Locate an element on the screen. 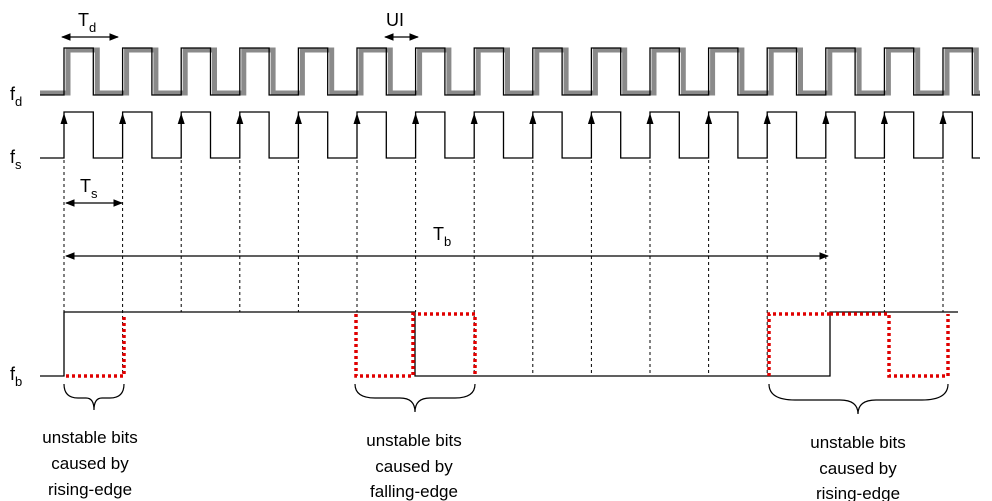 The height and width of the screenshot is (501, 992). signal-label: fs is located at coordinates (16, 159).